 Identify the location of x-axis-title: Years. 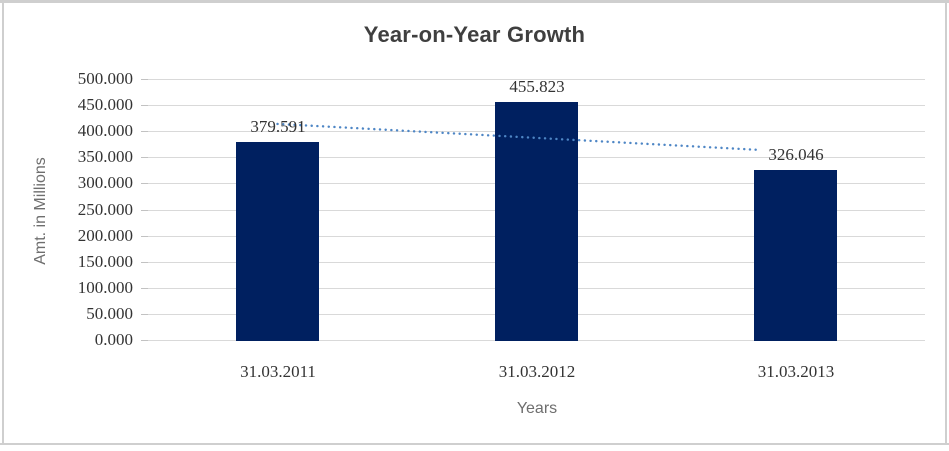
(537, 408).